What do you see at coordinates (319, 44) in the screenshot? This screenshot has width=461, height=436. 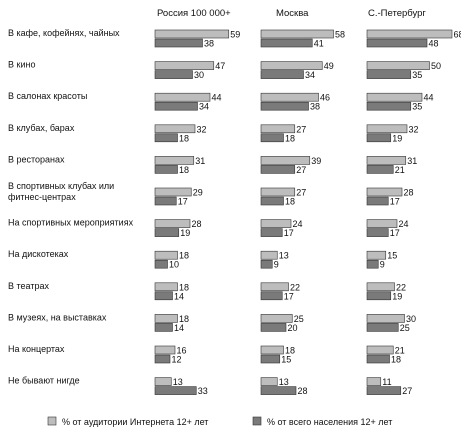 I see `value-label: 41` at bounding box center [319, 44].